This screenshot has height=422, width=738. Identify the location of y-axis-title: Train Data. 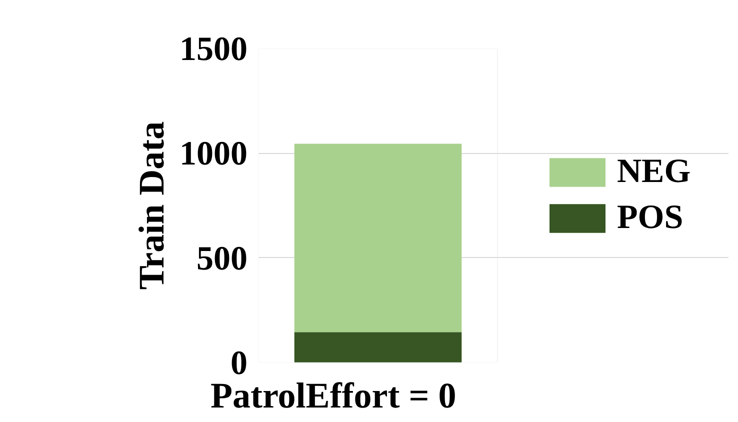
(152, 205).